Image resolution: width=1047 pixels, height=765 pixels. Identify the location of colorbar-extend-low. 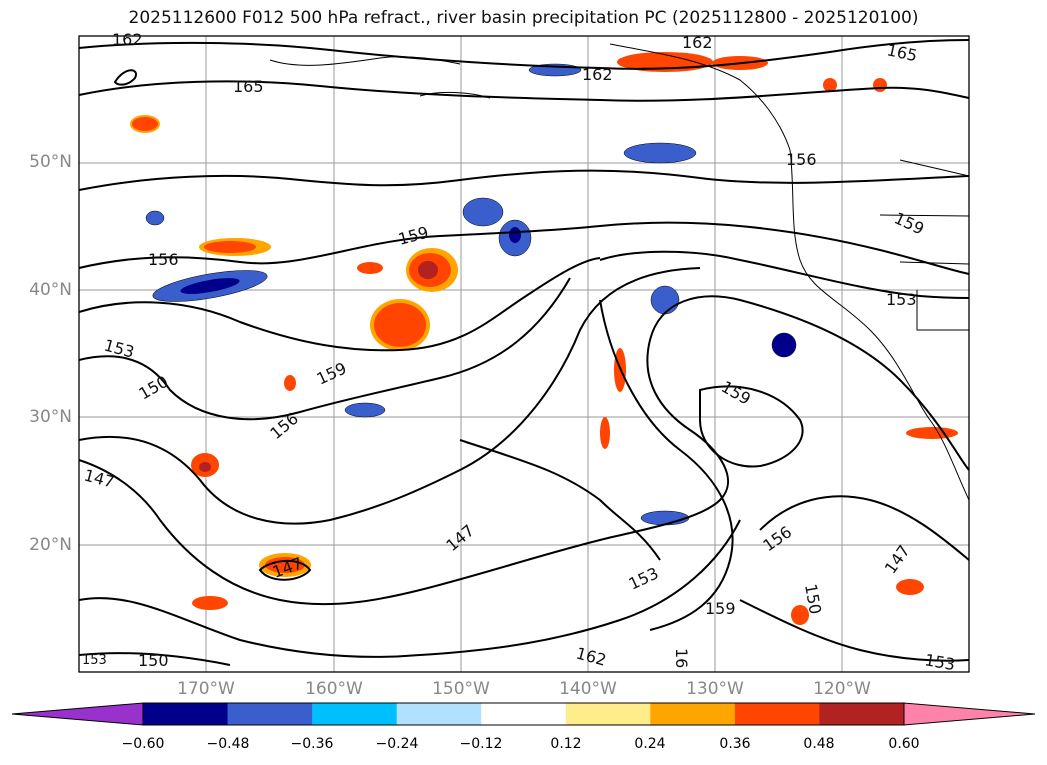
(77, 714).